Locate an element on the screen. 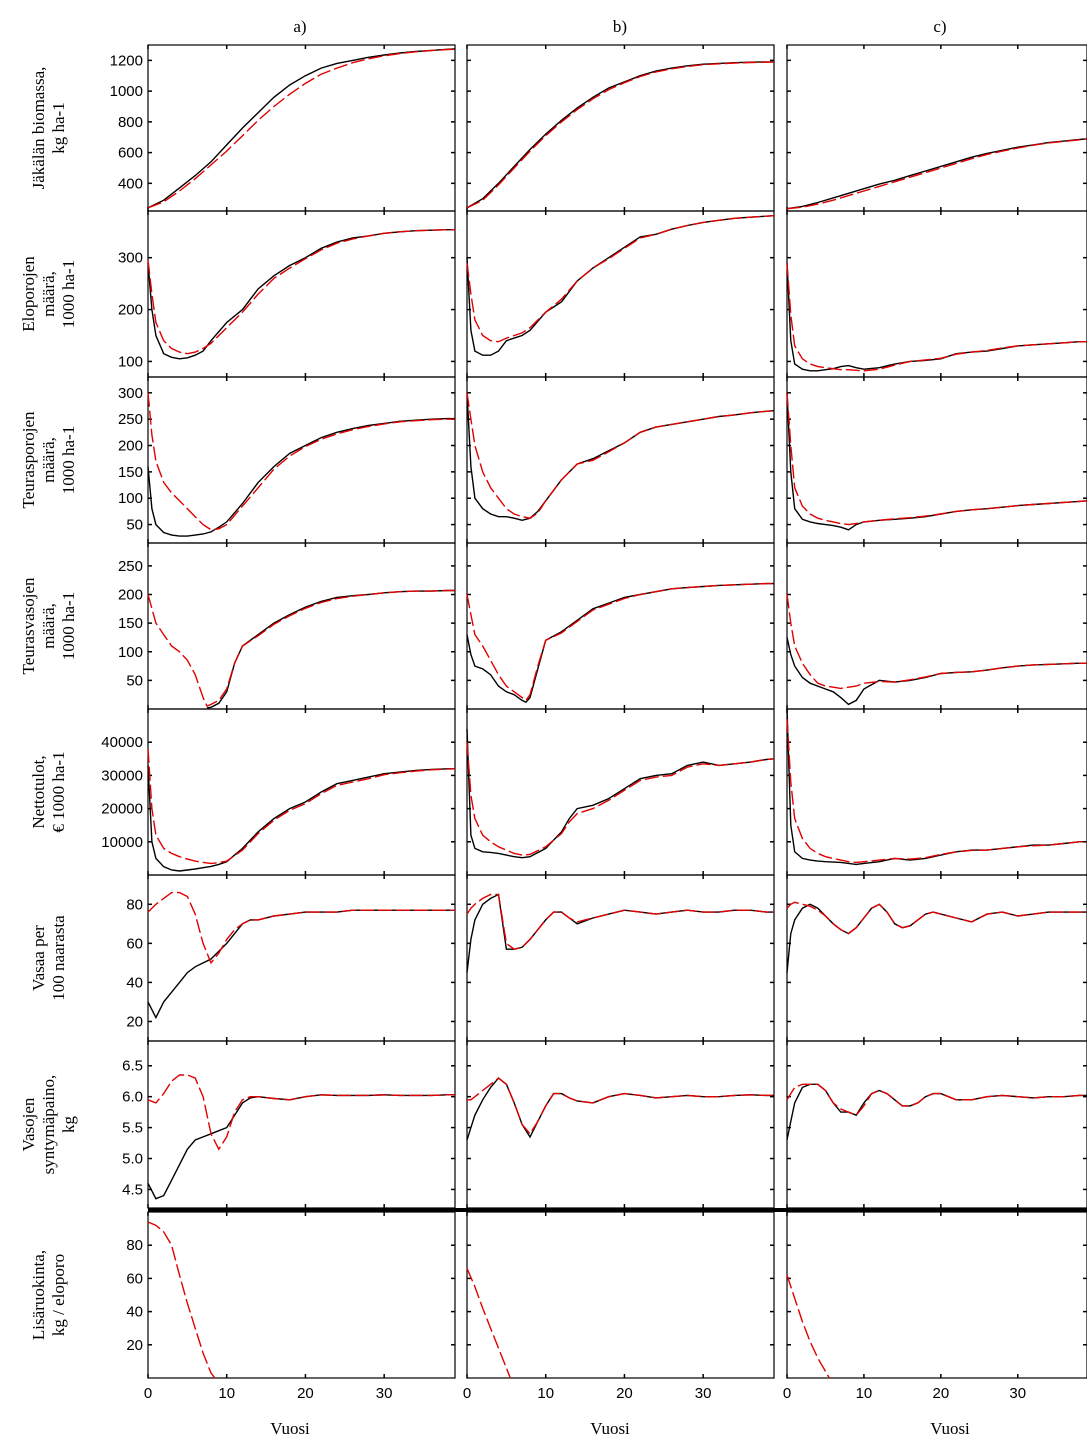 This screenshot has height=1439, width=1087. row-2-ylabel-line-2: 1000 ha-1 is located at coordinates (68, 460).